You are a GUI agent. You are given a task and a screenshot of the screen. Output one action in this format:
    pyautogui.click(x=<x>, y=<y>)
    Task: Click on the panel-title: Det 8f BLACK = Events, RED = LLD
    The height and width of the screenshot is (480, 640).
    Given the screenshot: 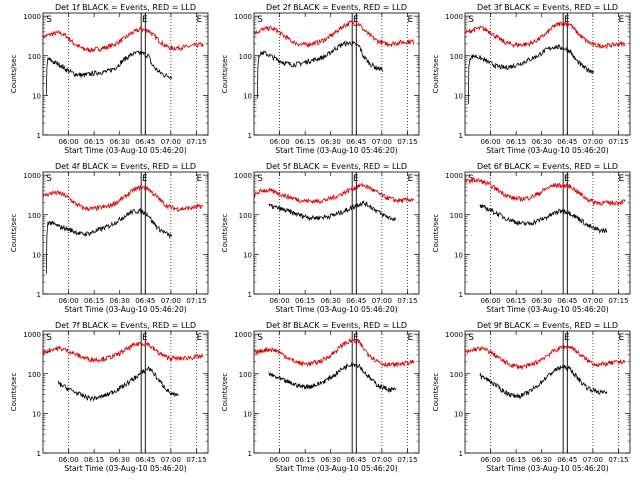 What is the action you would take?
    pyautogui.click(x=336, y=325)
    